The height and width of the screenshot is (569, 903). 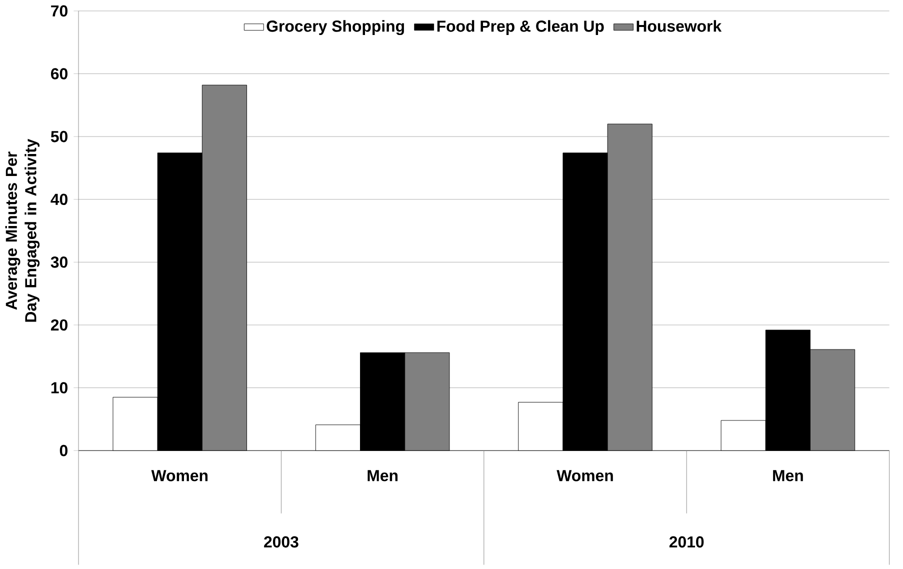 I want to click on y-axis-title: Average Minutes Per Day Engaged in Activity, so click(x=22, y=230).